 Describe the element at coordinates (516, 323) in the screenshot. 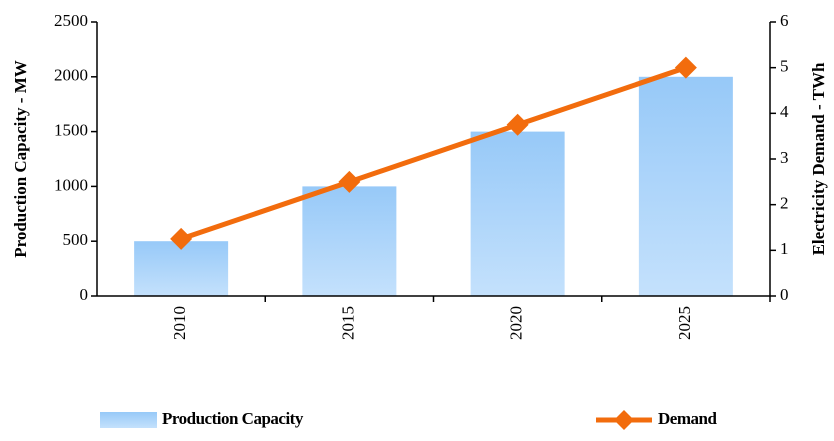

I see `x-tick-label: 2020` at that location.